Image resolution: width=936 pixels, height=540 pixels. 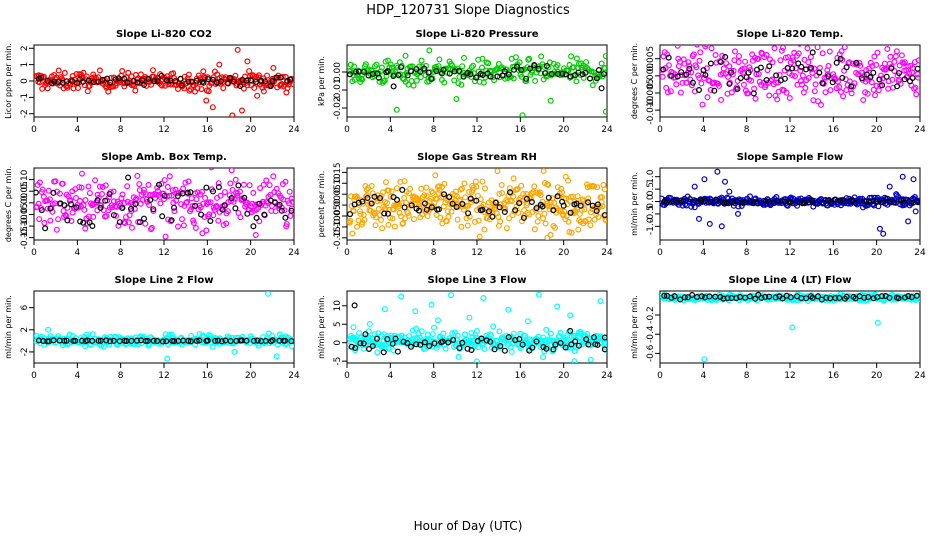 I want to click on panel-title: Slope Li-820 Pressure, so click(x=476, y=34).